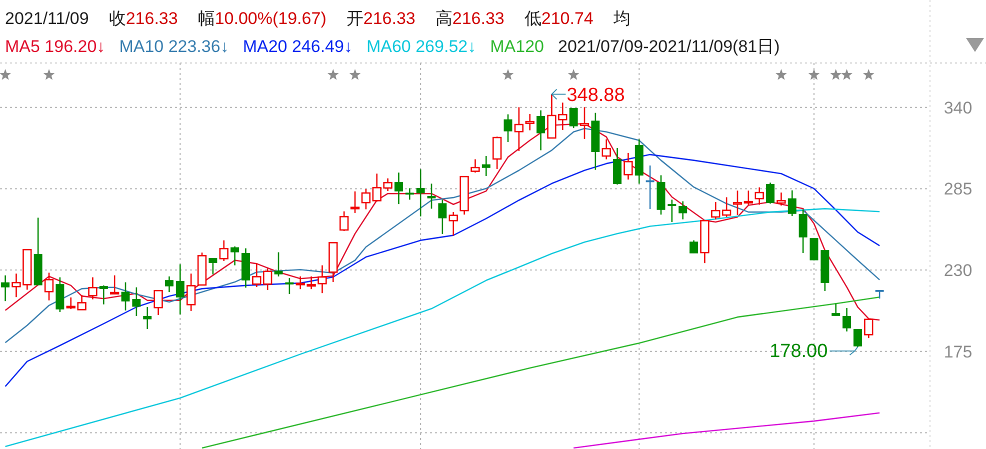 The width and height of the screenshot is (986, 449). I want to click on annotation: 178.00, so click(799, 351).